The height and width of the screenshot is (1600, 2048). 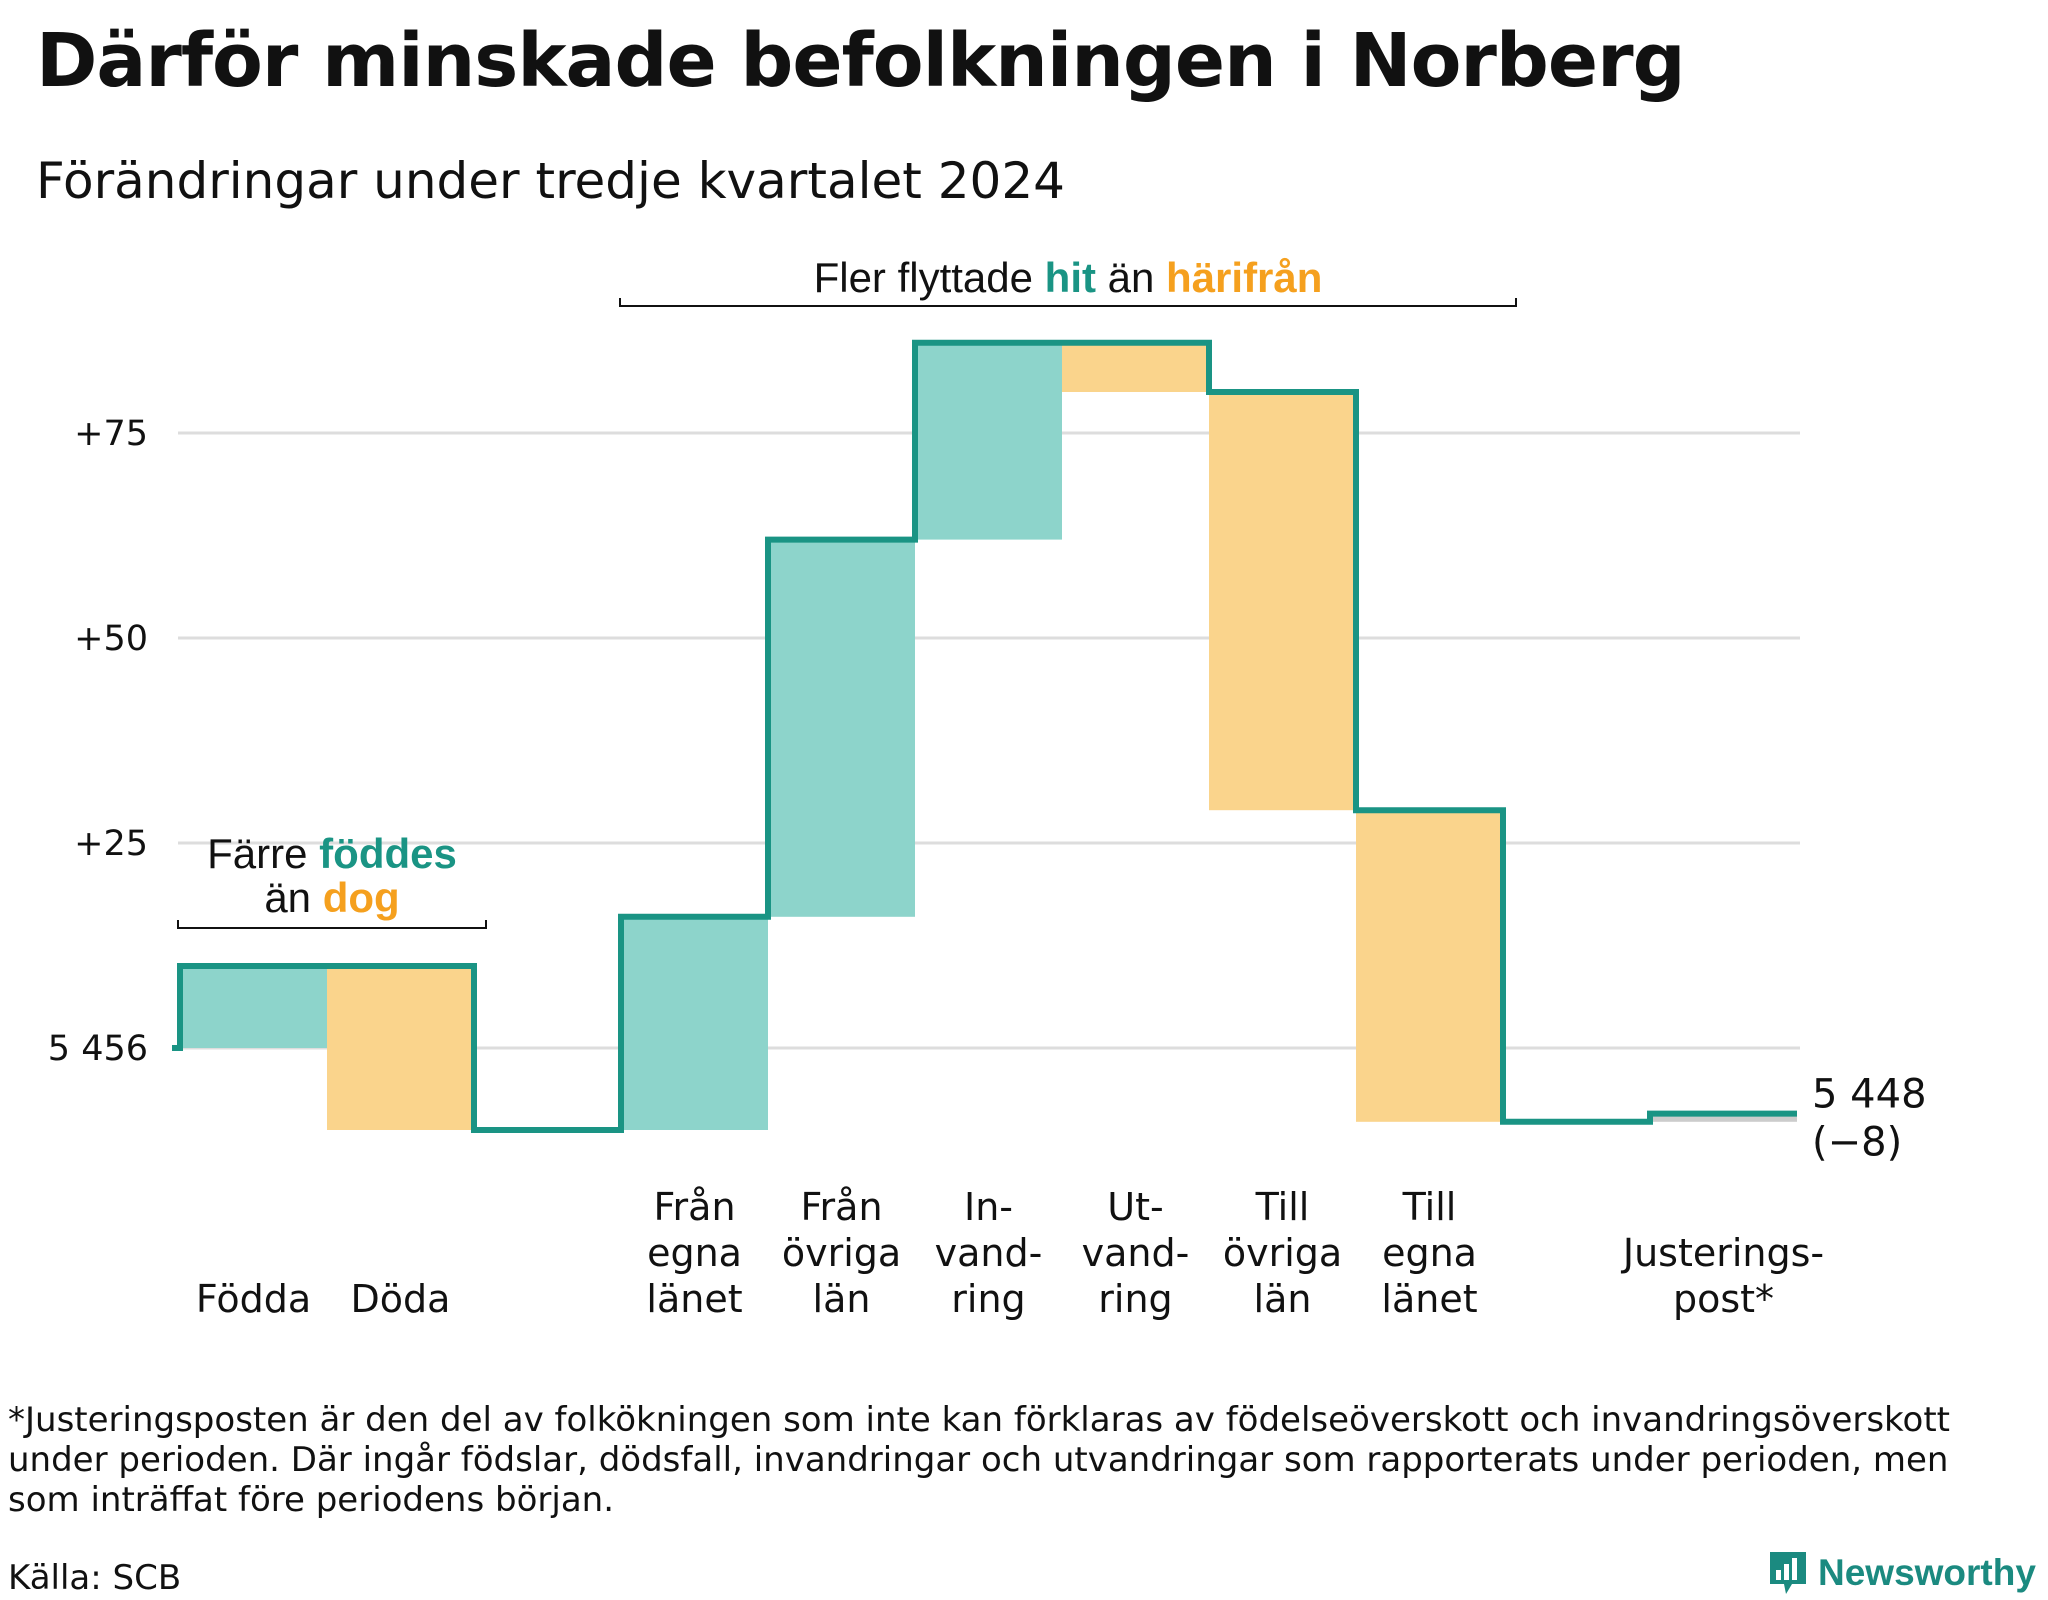 I want to click on category-label: In-, so click(x=988, y=1207).